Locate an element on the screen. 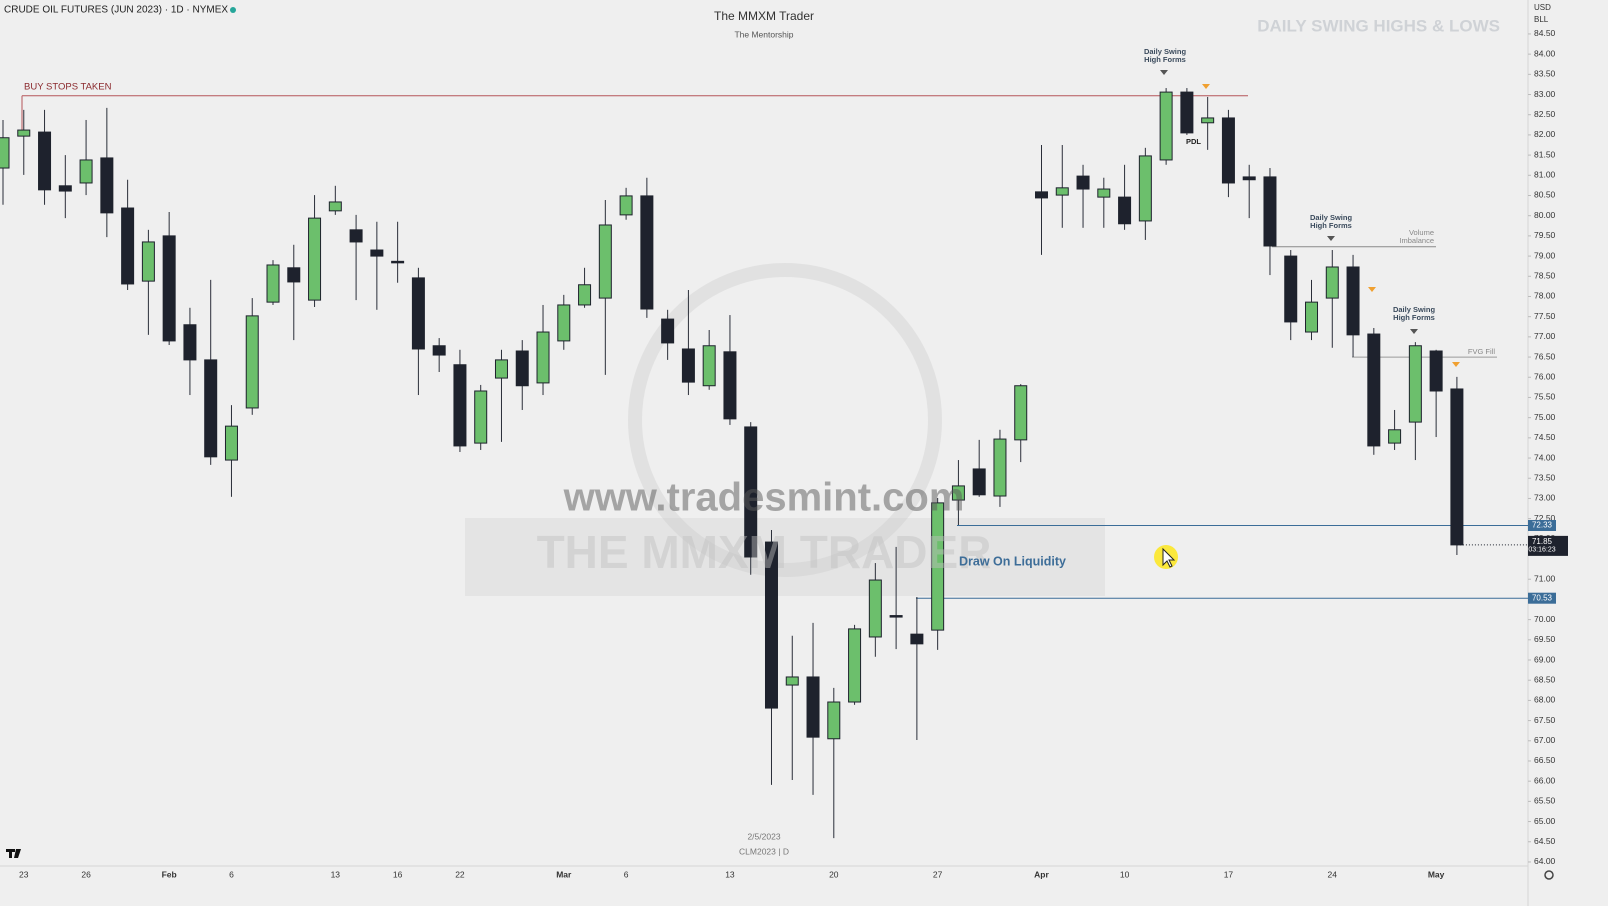 The width and height of the screenshot is (1608, 906). watermark-text: www.tradesmint.com is located at coordinates (764, 498).